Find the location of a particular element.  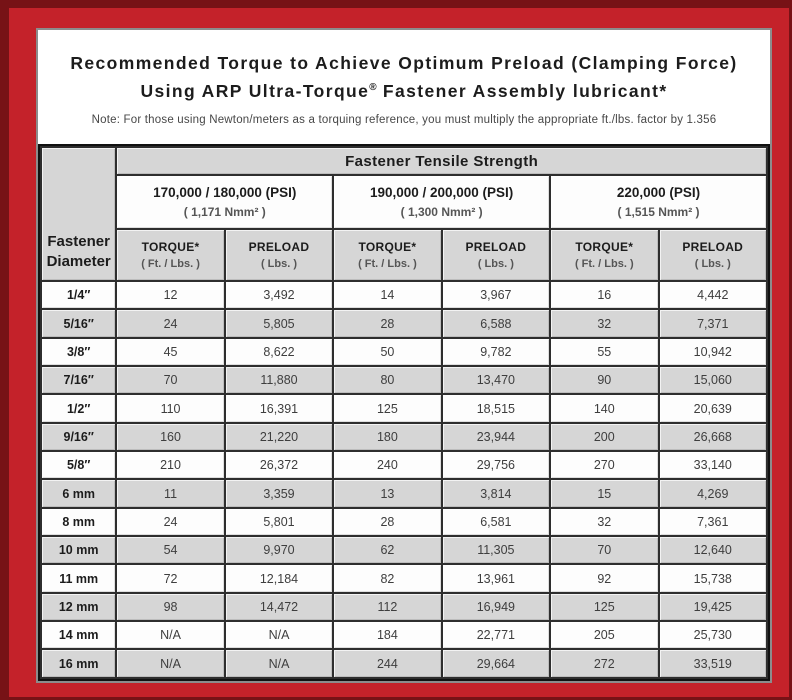

value-cell: 8,622 is located at coordinates (279, 352).